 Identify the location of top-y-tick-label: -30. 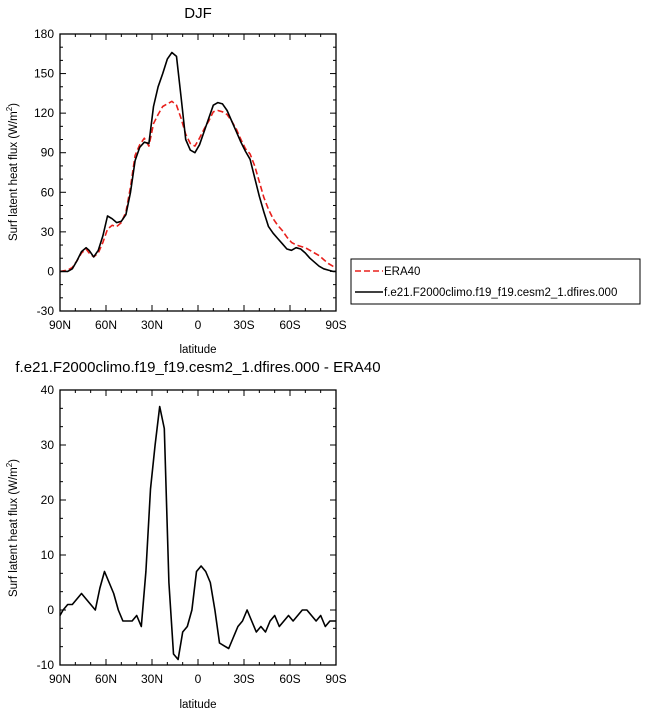
(46, 311).